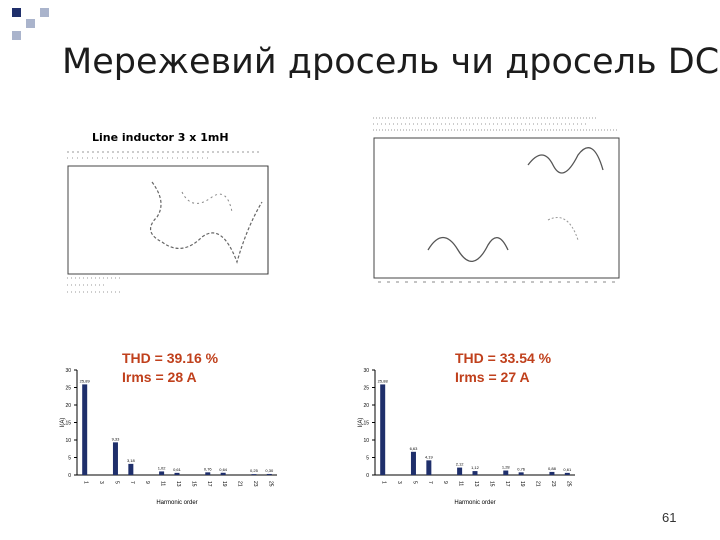  Describe the element at coordinates (391, 62) in the screenshot. I see `page-title: Мережевий дросель чи дросель DC` at that location.